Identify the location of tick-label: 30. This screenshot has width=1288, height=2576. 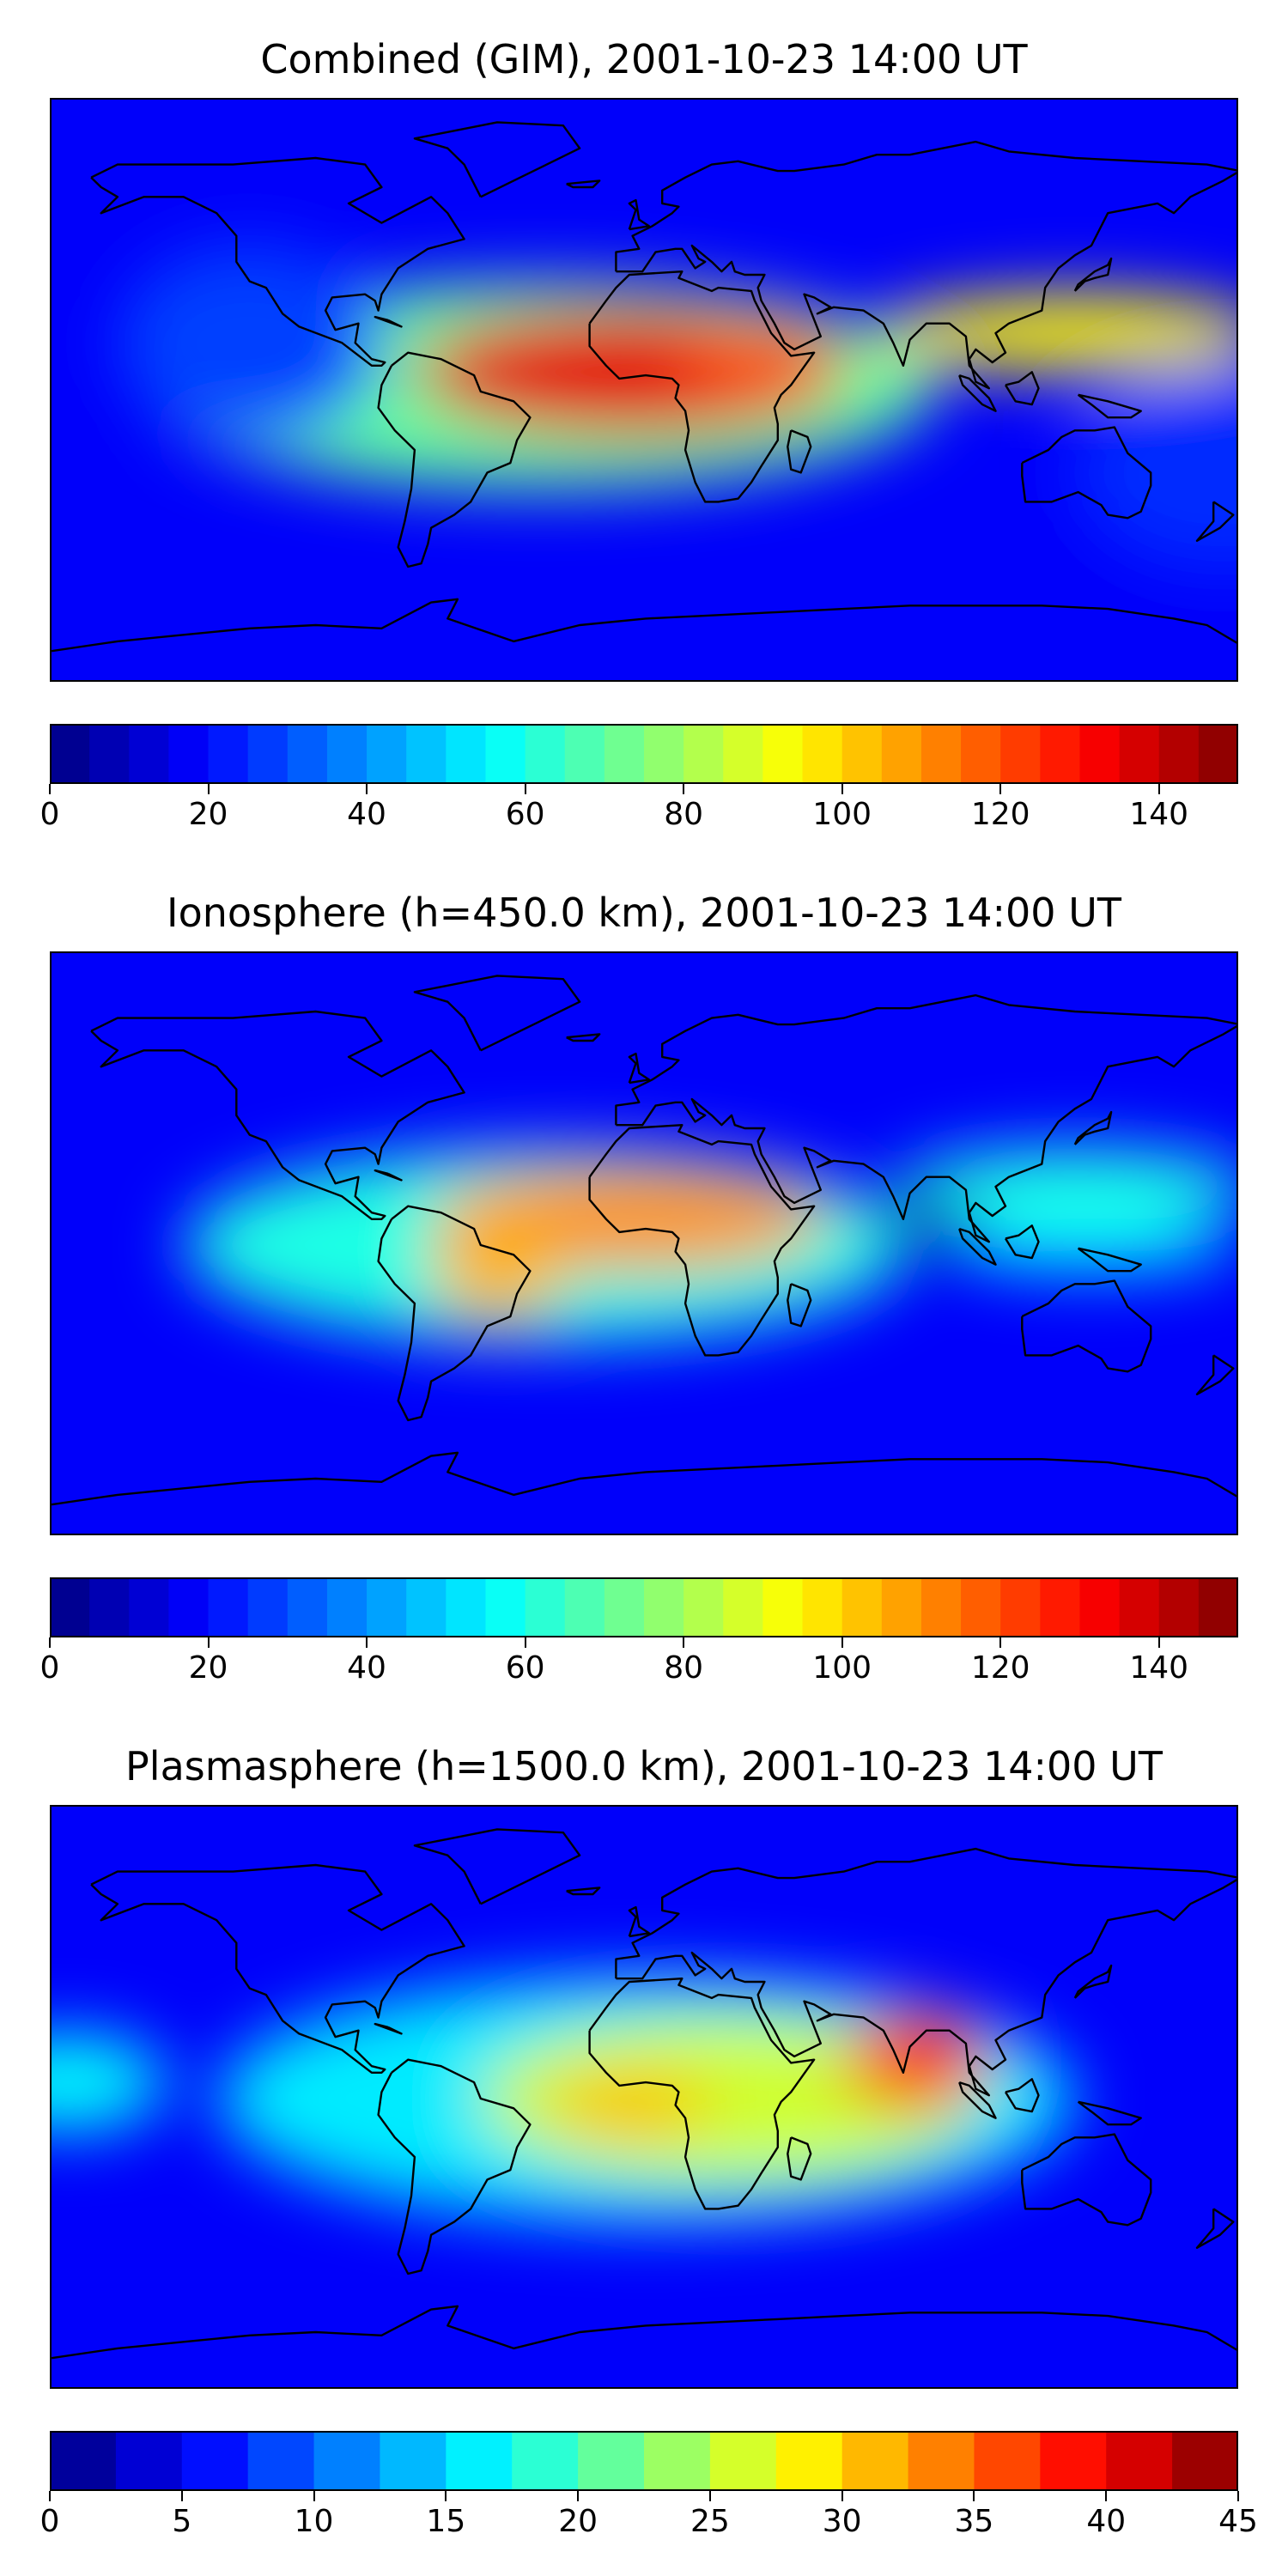
(842, 2522).